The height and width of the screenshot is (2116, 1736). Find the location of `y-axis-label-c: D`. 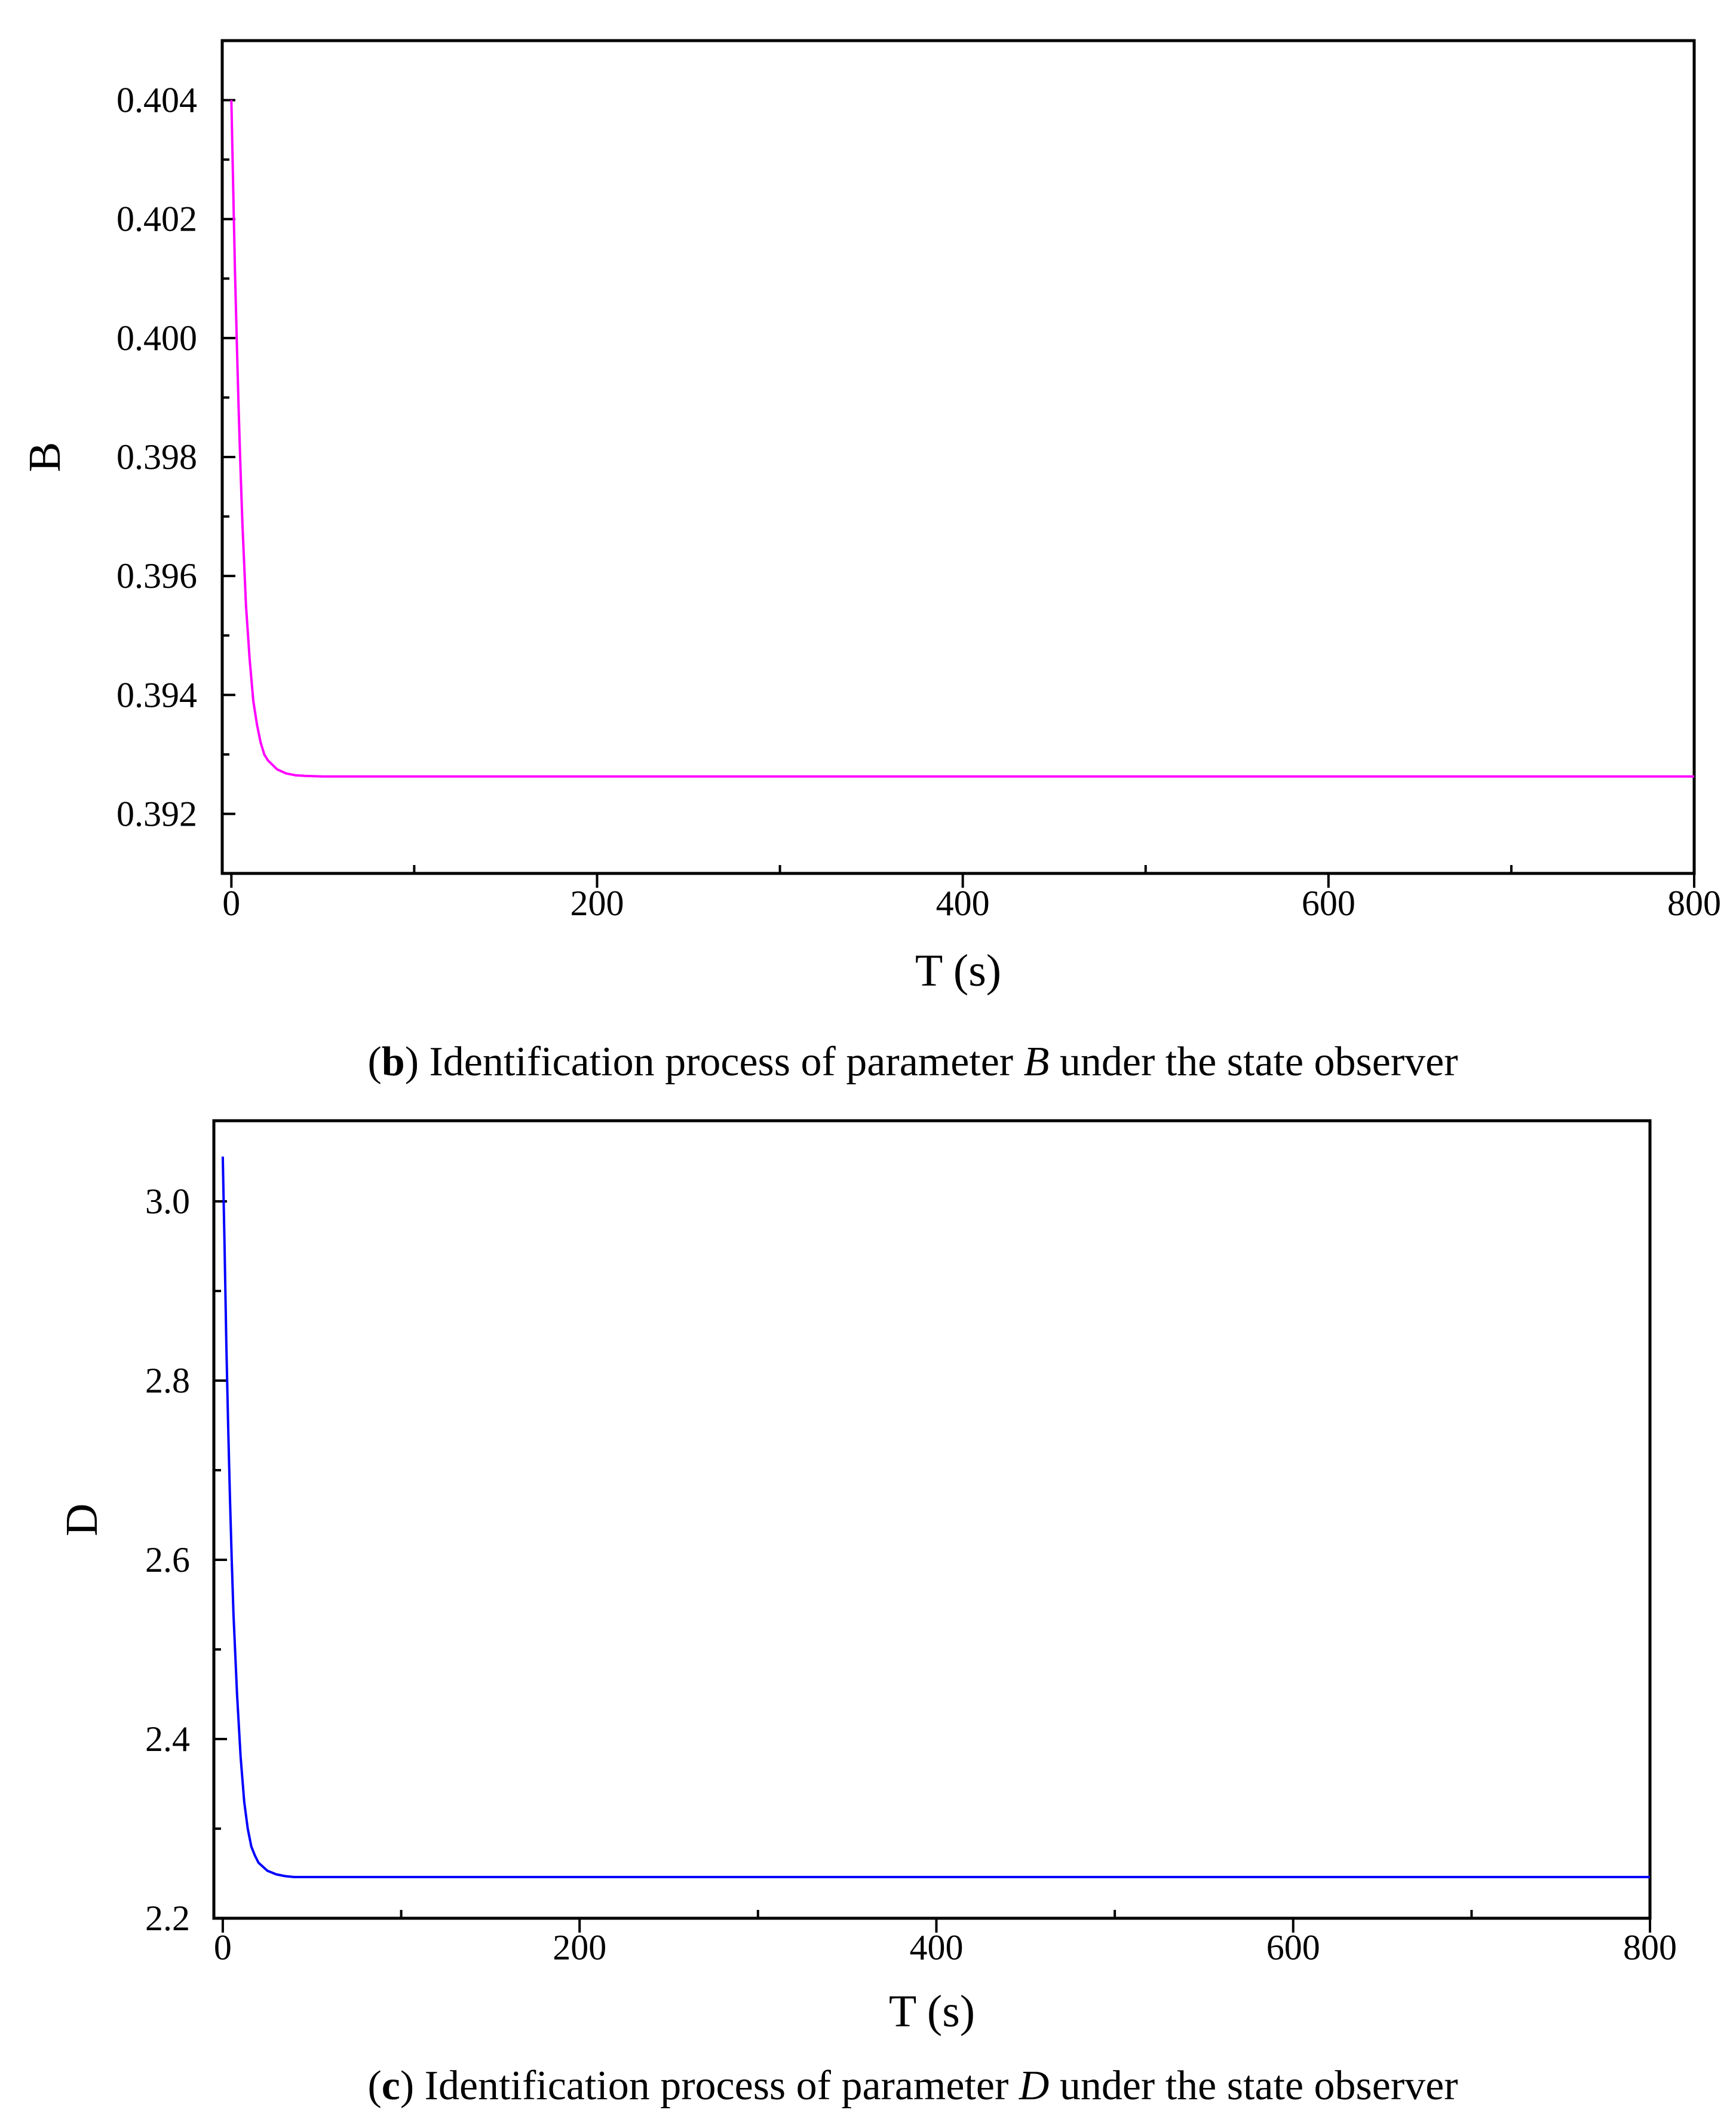

y-axis-label-c: D is located at coordinates (82, 1521).